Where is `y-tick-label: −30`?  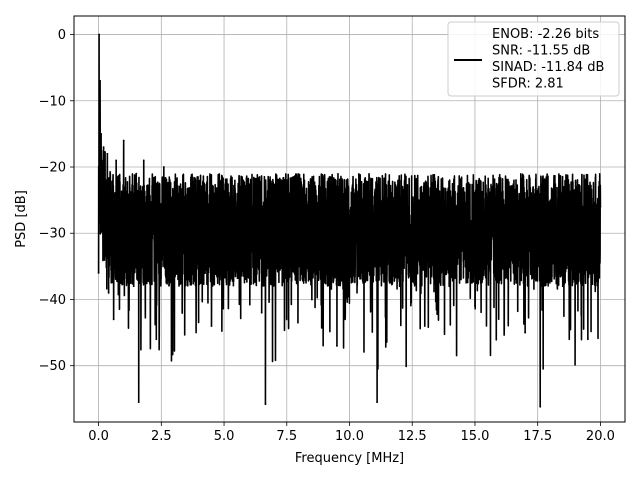
y-tick-label: −30 is located at coordinates (52, 234).